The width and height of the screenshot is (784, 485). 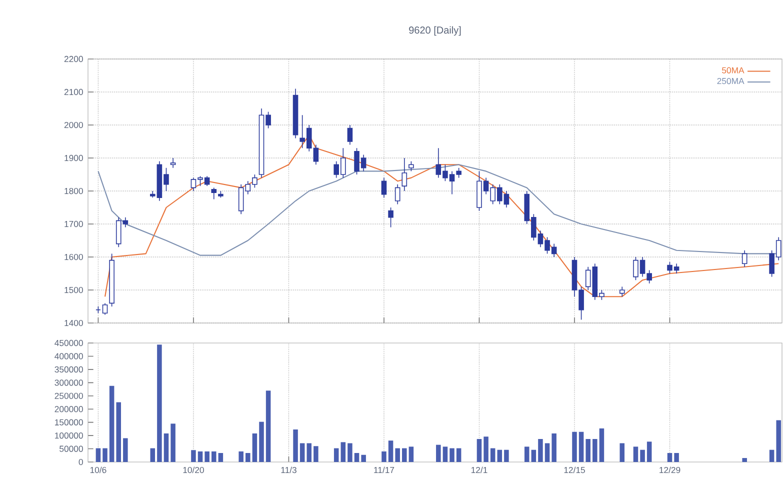 I want to click on y-tick-label: 1900, so click(x=73, y=158).